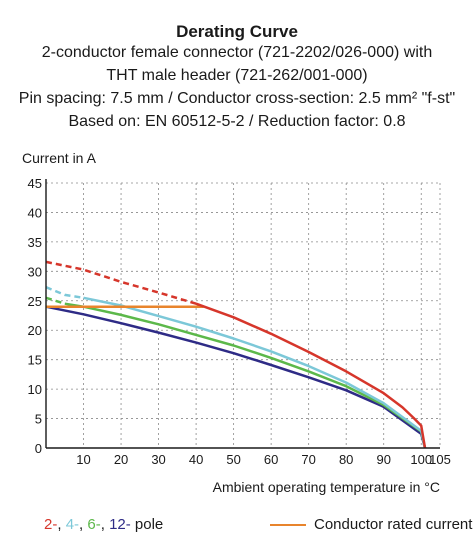  I want to click on x-axis-label: Ambient operating temperature in °C, so click(326, 487).